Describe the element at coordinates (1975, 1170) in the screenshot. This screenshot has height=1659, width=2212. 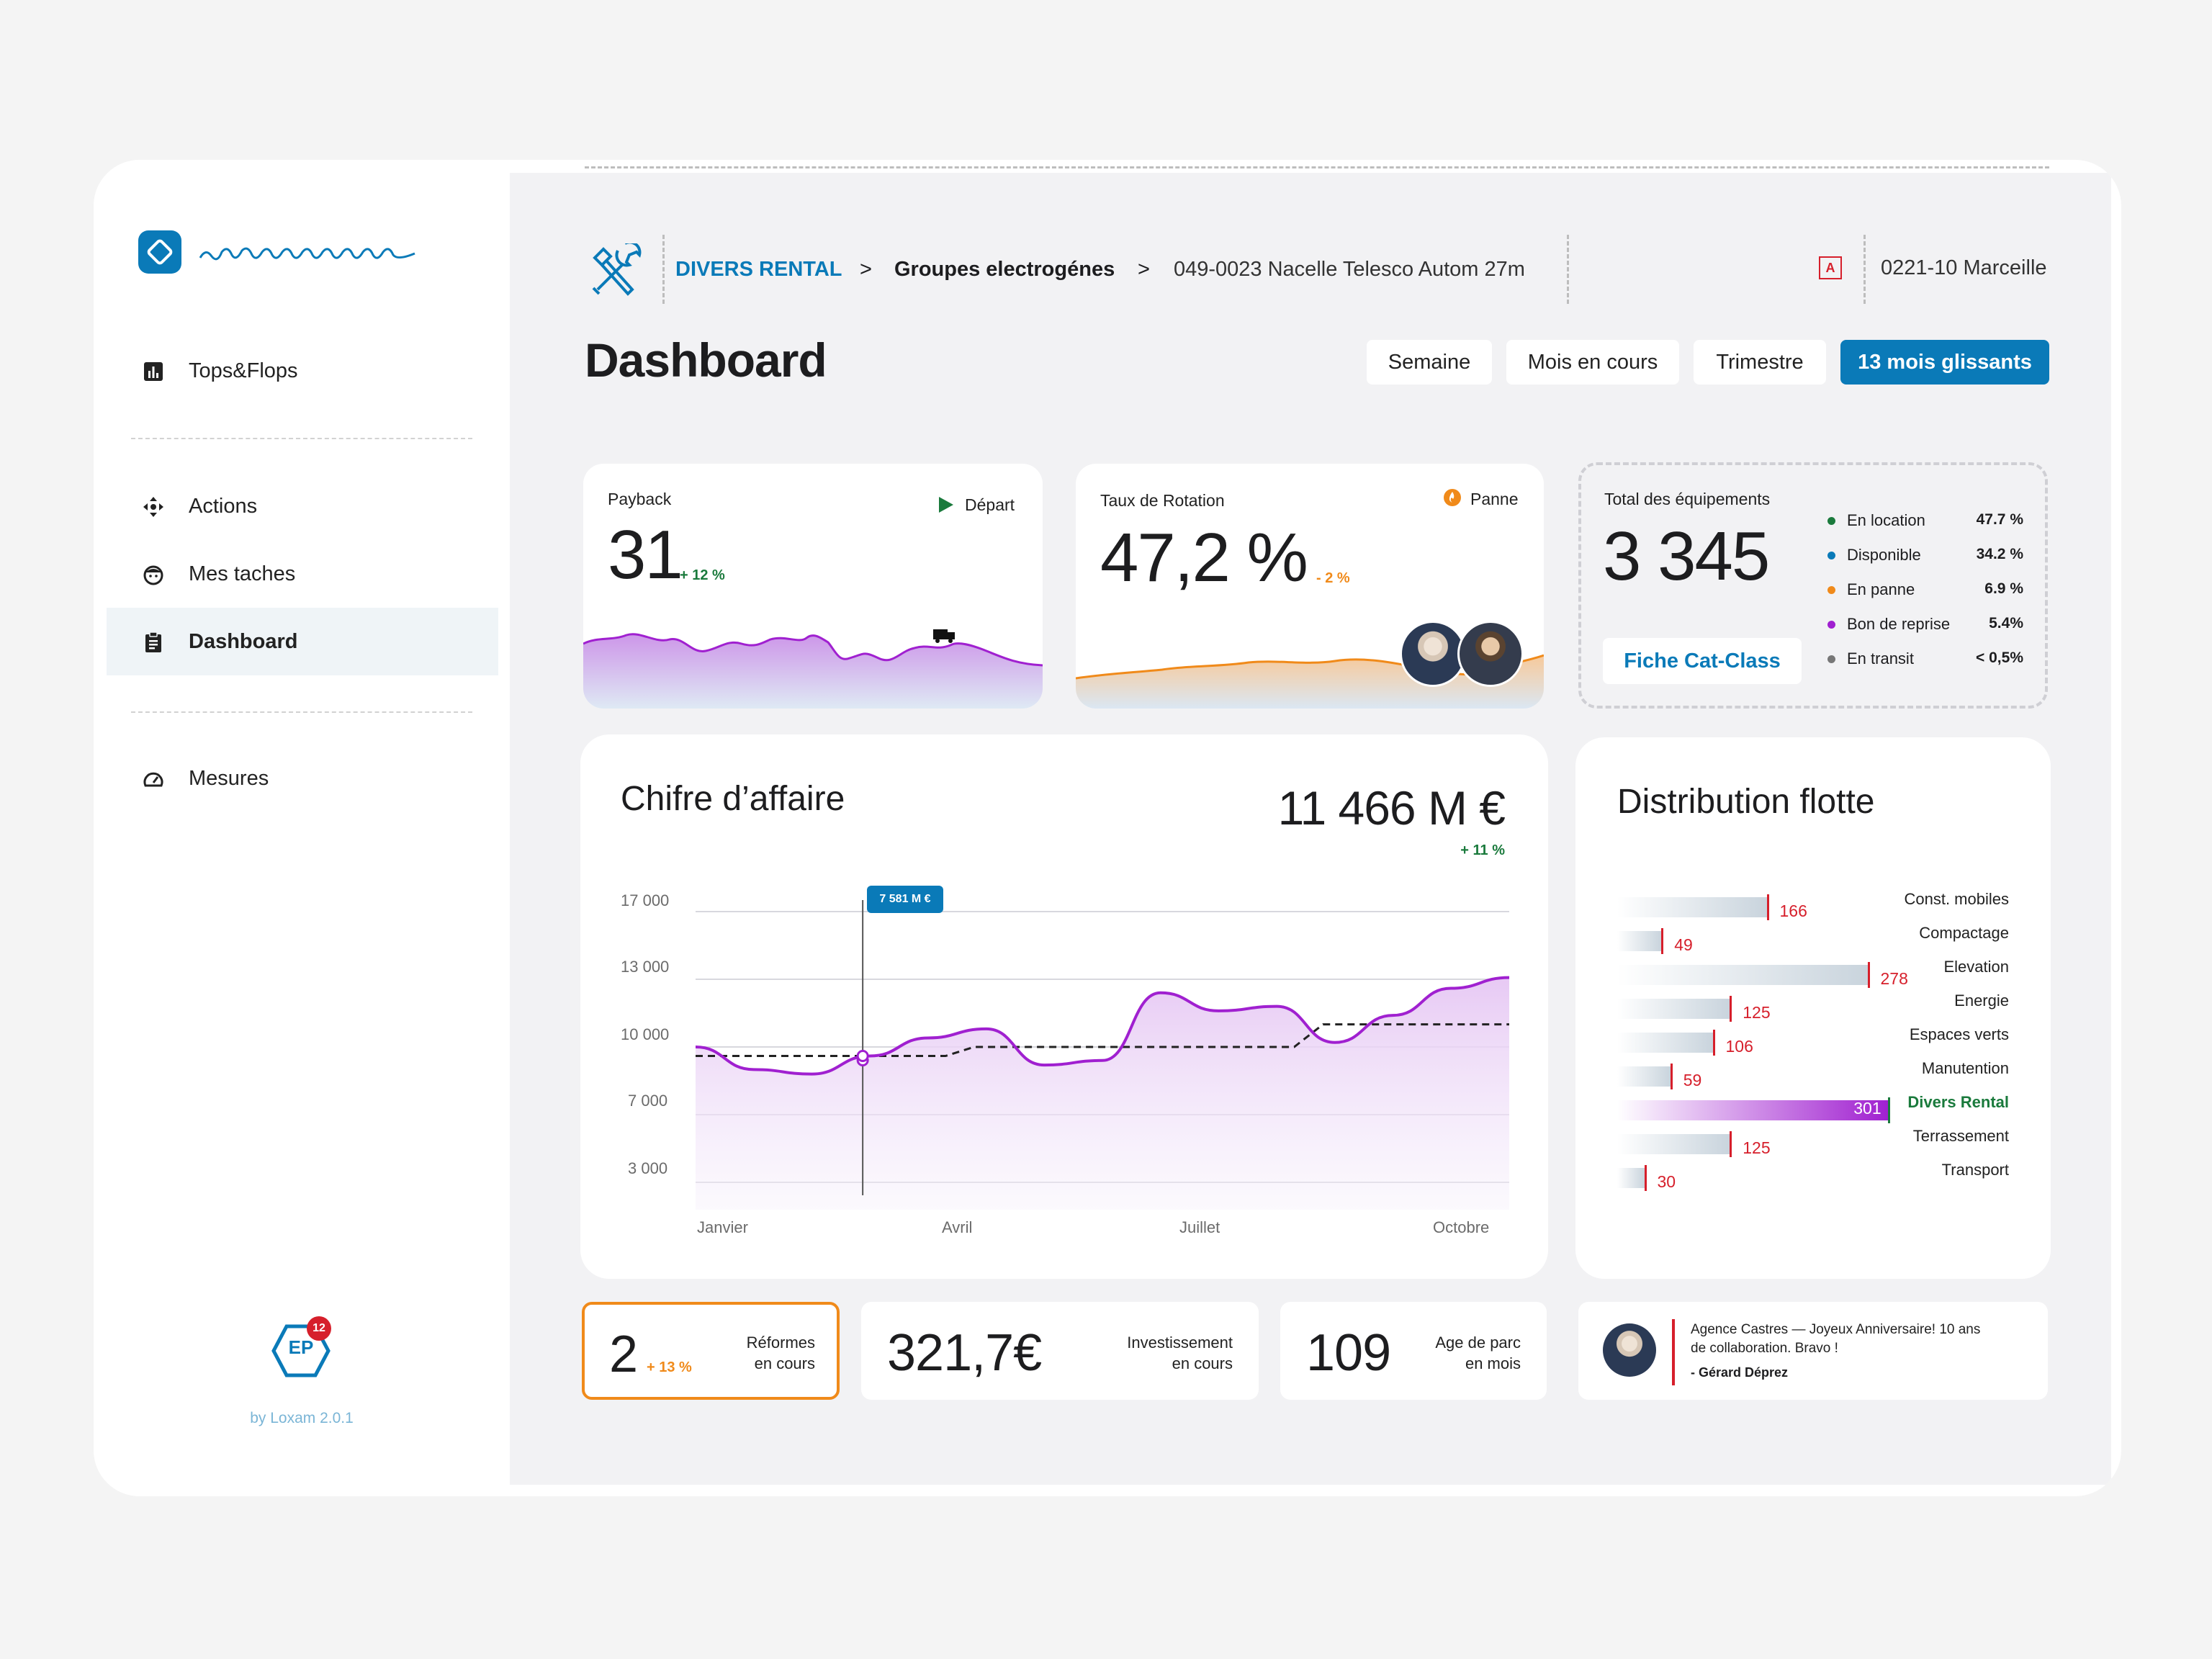
I see `distribution-label: Transport` at that location.